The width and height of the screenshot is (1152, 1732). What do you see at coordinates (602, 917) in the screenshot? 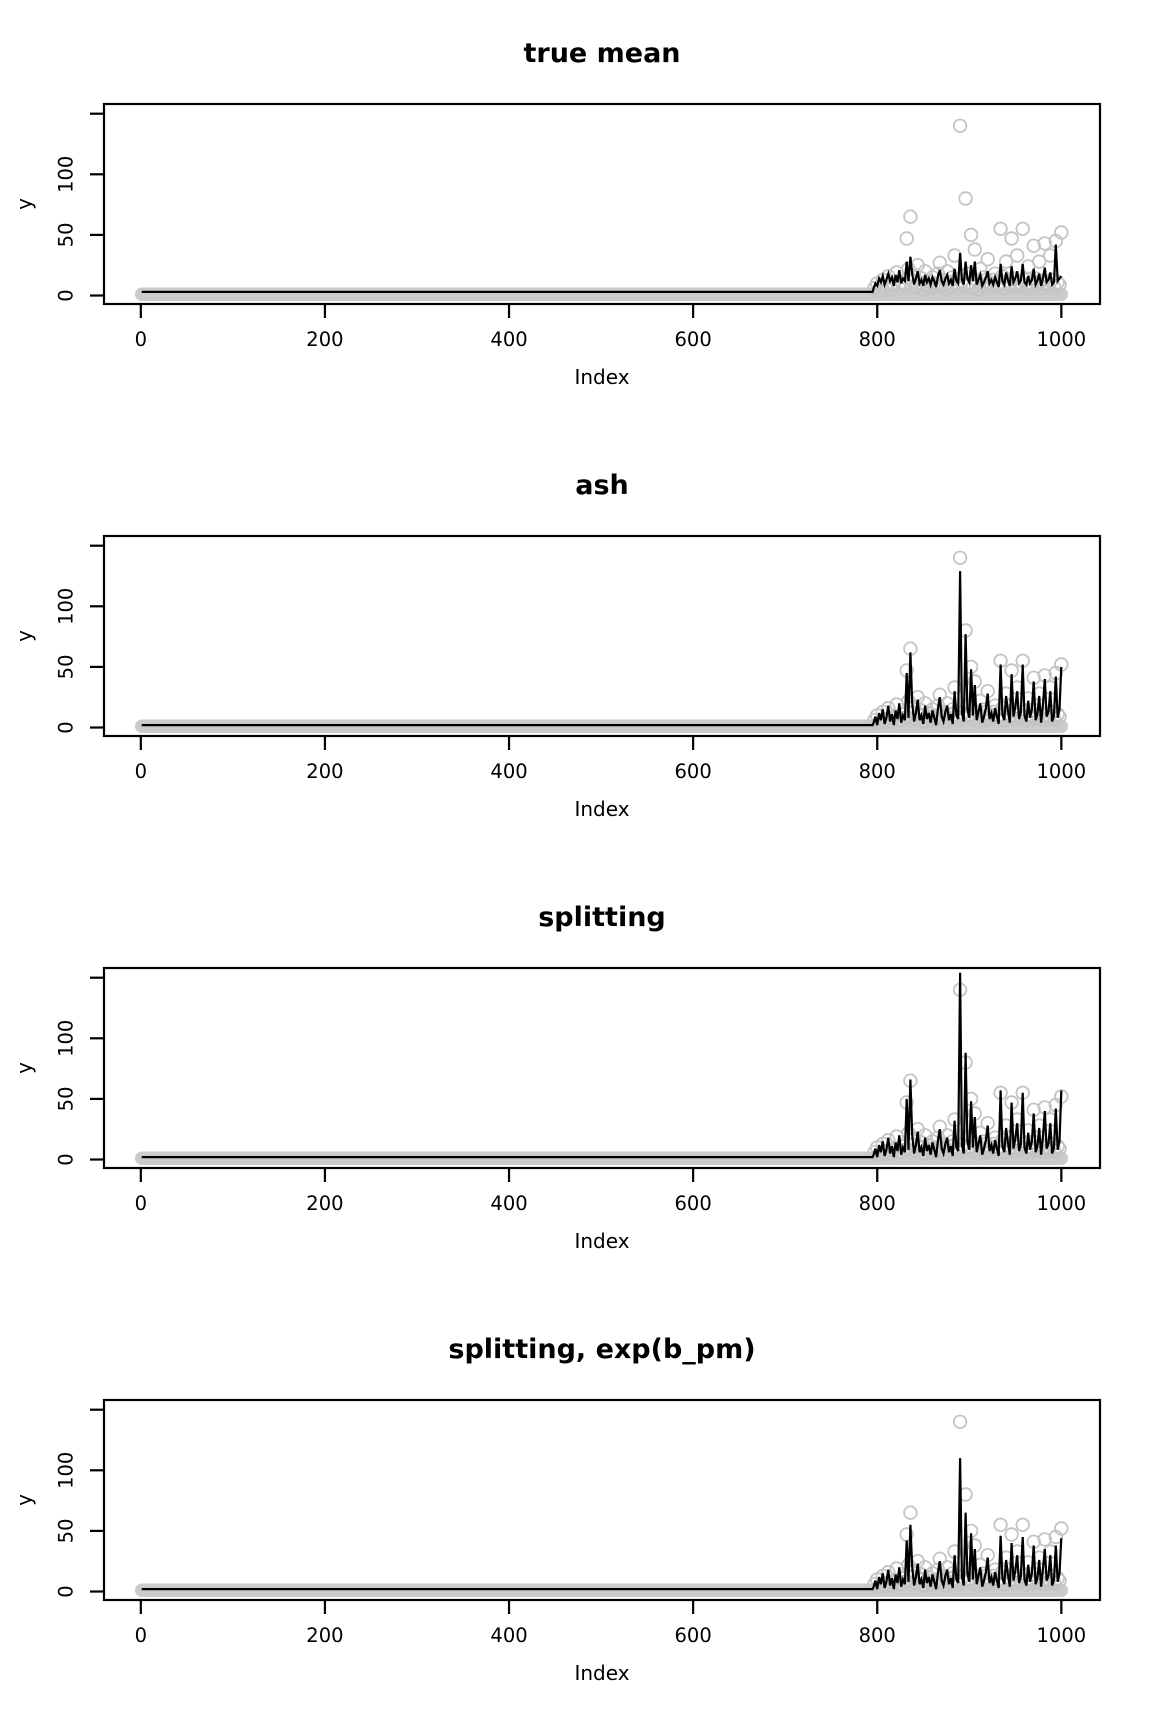
I see `panel-title: splitting` at bounding box center [602, 917].